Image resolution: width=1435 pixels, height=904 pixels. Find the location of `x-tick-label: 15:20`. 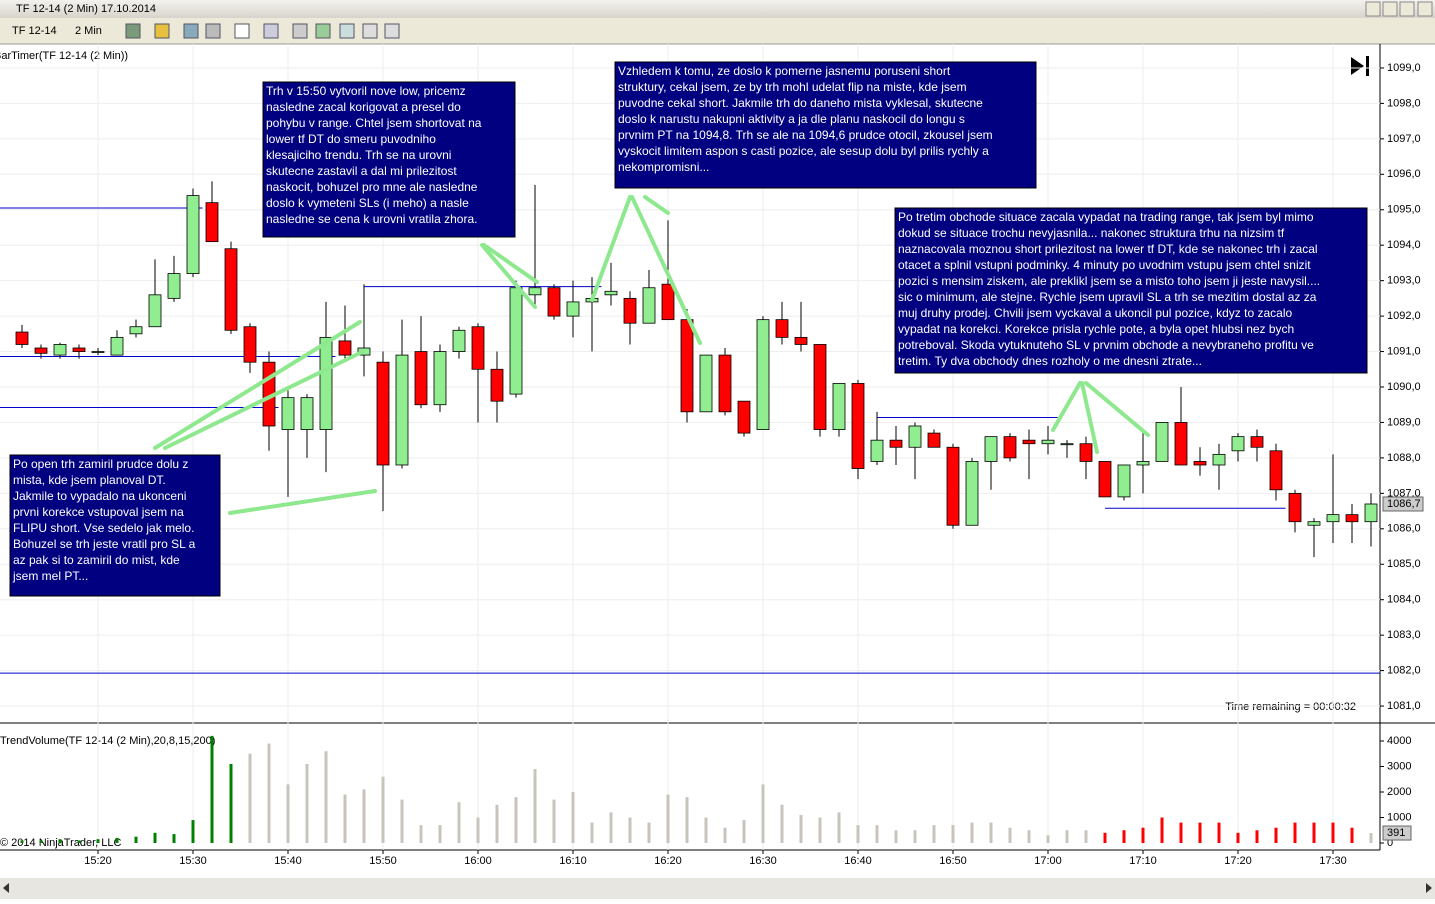

x-tick-label: 15:20 is located at coordinates (98, 861).